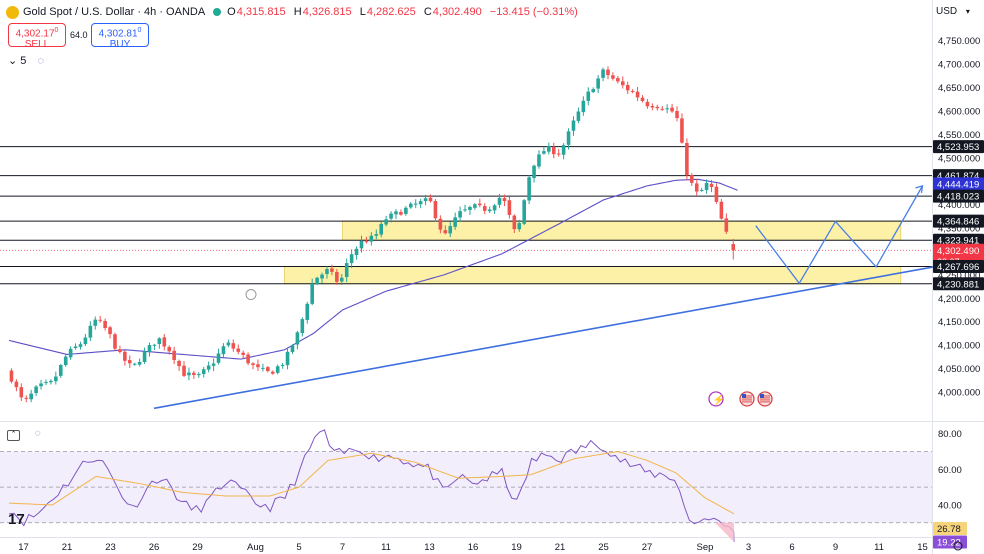  I want to click on last-candle-body, so click(733, 247).